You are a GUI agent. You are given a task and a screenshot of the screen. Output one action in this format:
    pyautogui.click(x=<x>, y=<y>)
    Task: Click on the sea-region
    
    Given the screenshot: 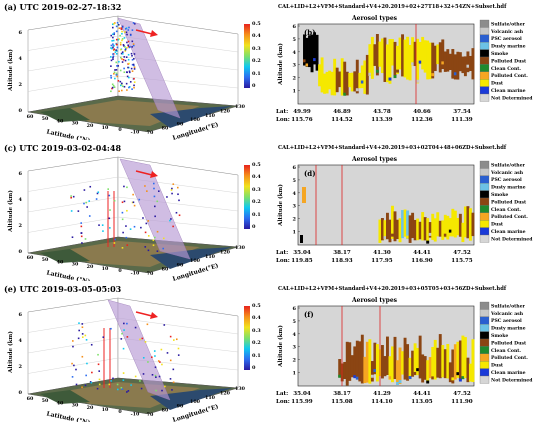 What is the action you would take?
    pyautogui.click(x=191, y=399)
    